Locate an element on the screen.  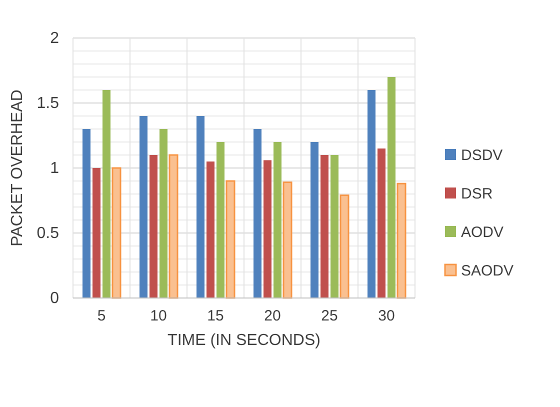
y-tick-label: 0.5 is located at coordinates (48, 233).